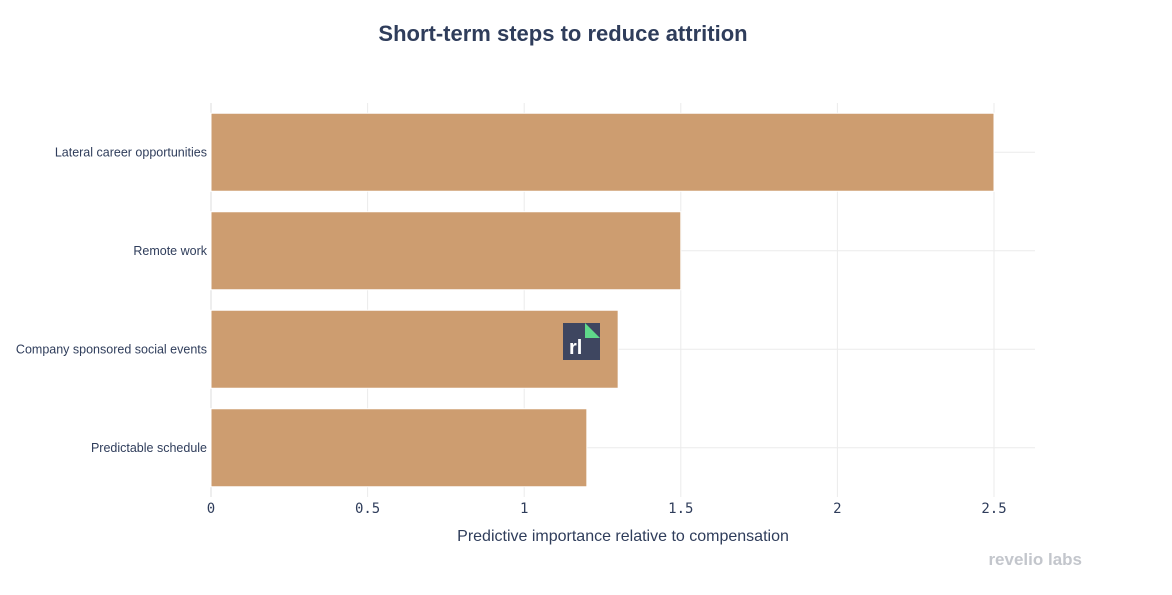  What do you see at coordinates (149, 448) in the screenshot?
I see `category-label: Predictable schedule` at bounding box center [149, 448].